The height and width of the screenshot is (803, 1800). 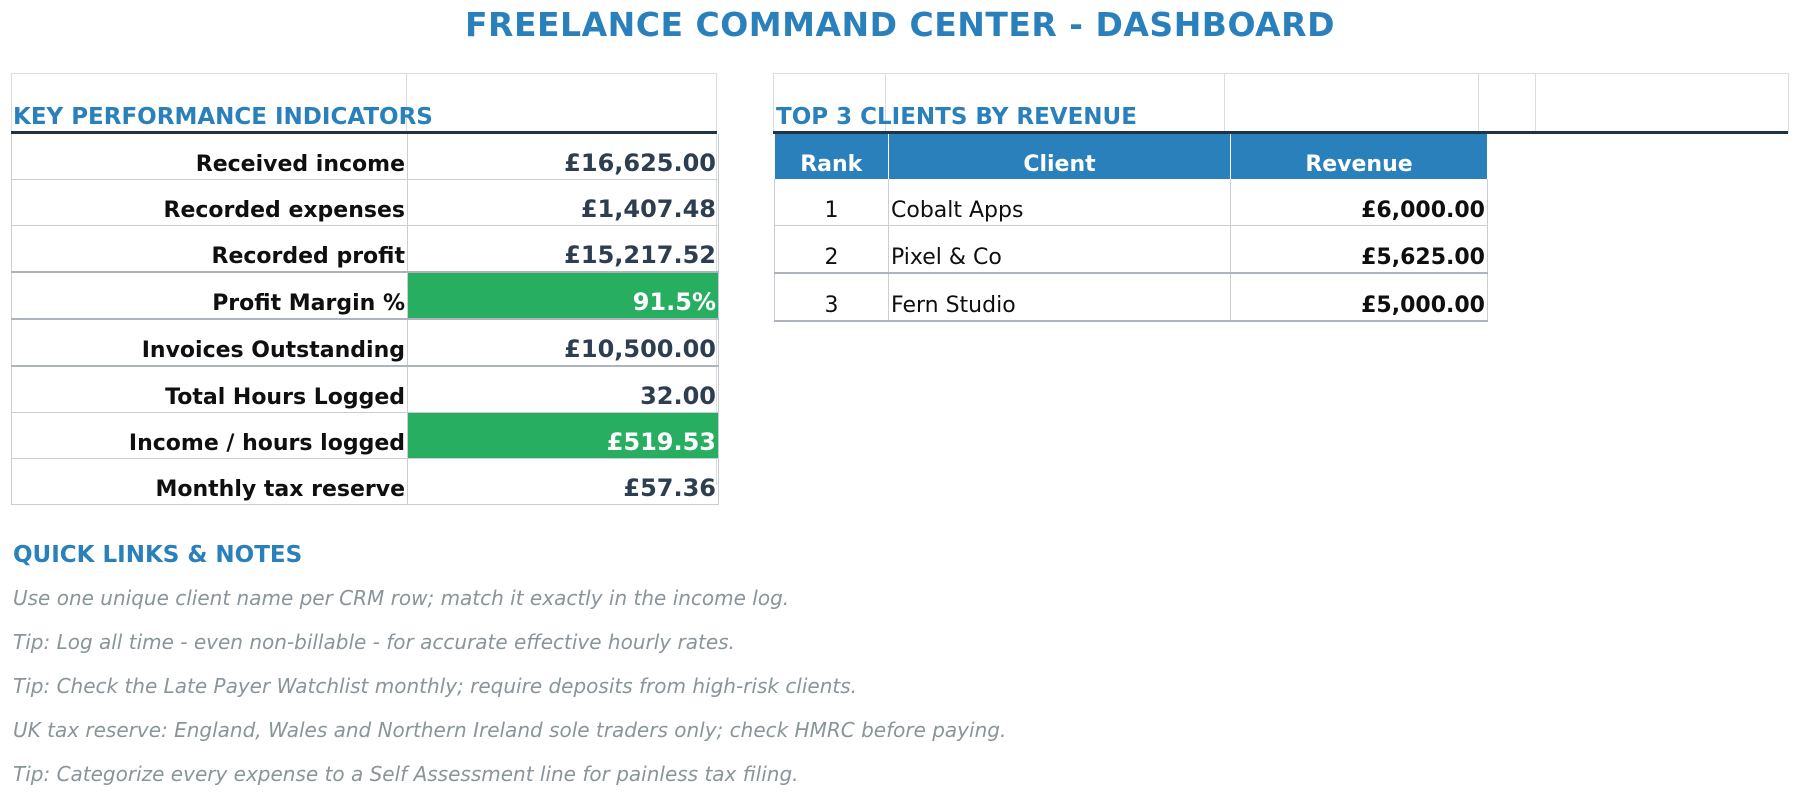 What do you see at coordinates (1280, 132) in the screenshot?
I see `top-clients-heading-rule` at bounding box center [1280, 132].